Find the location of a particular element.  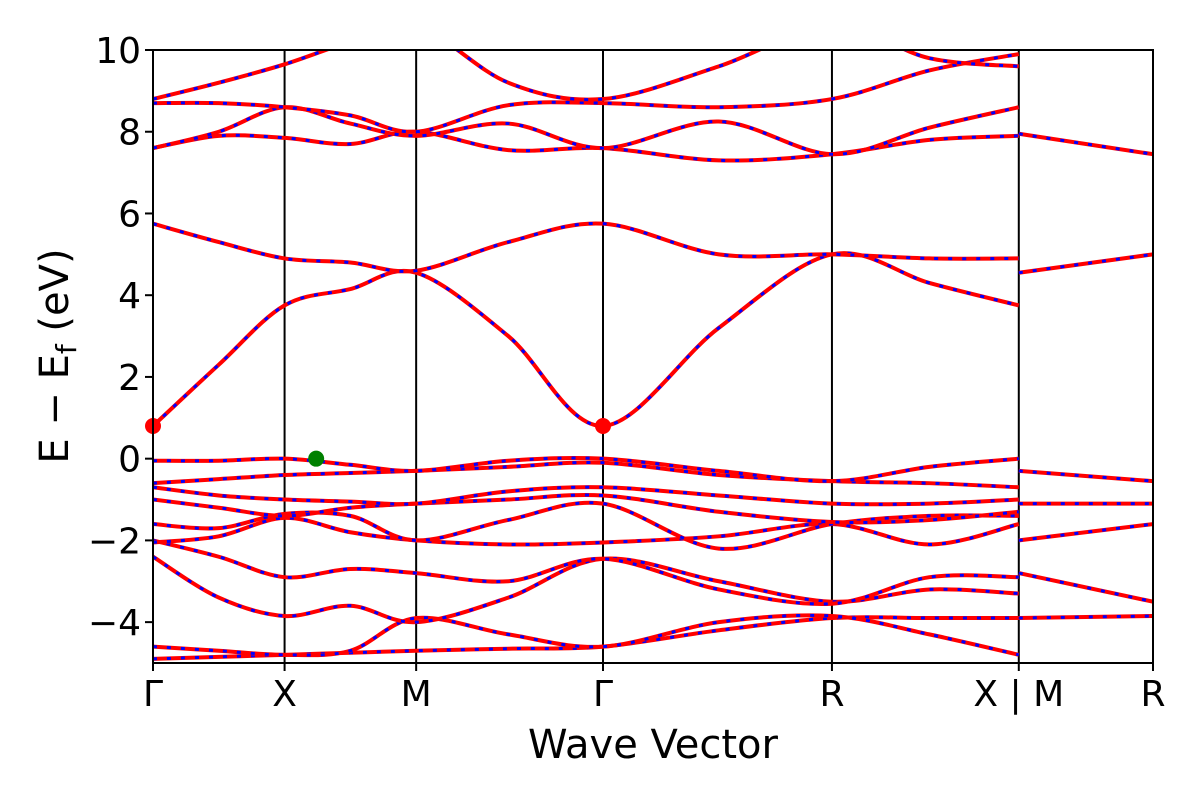

band-7-spin-down is located at coordinates (586, 495).